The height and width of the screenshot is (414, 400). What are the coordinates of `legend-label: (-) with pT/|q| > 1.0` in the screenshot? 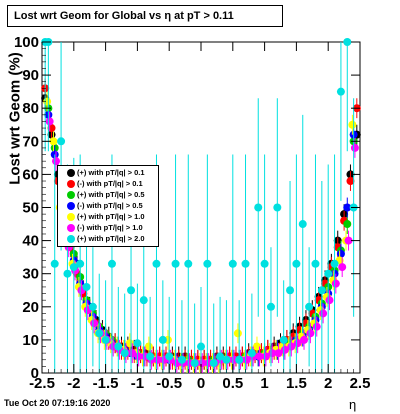 It's located at (110, 227).